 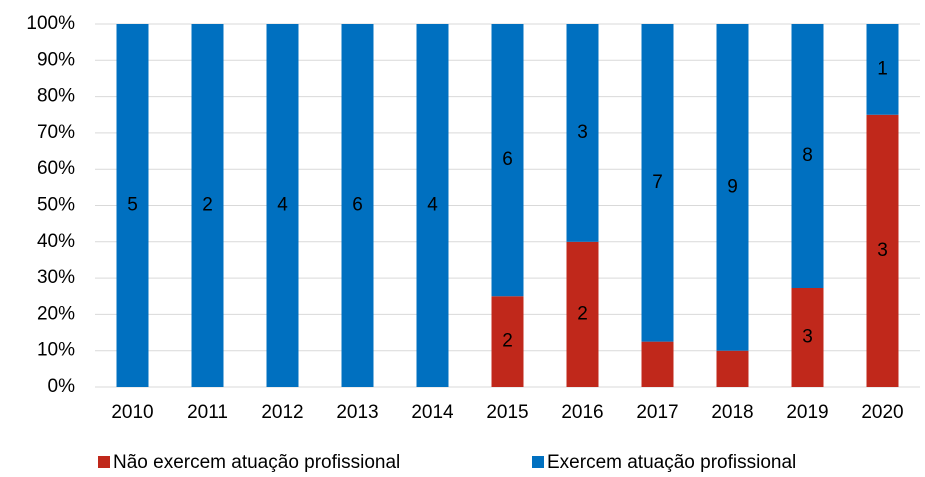 I want to click on legend-label: Exercem atuação profissional, so click(x=671, y=462).